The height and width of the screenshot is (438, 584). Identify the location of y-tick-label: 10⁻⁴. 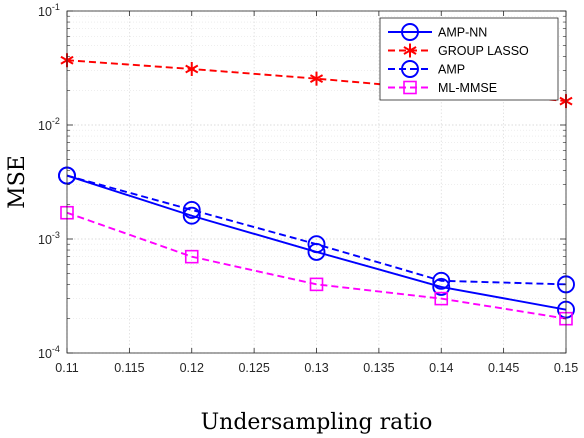
(49, 352).